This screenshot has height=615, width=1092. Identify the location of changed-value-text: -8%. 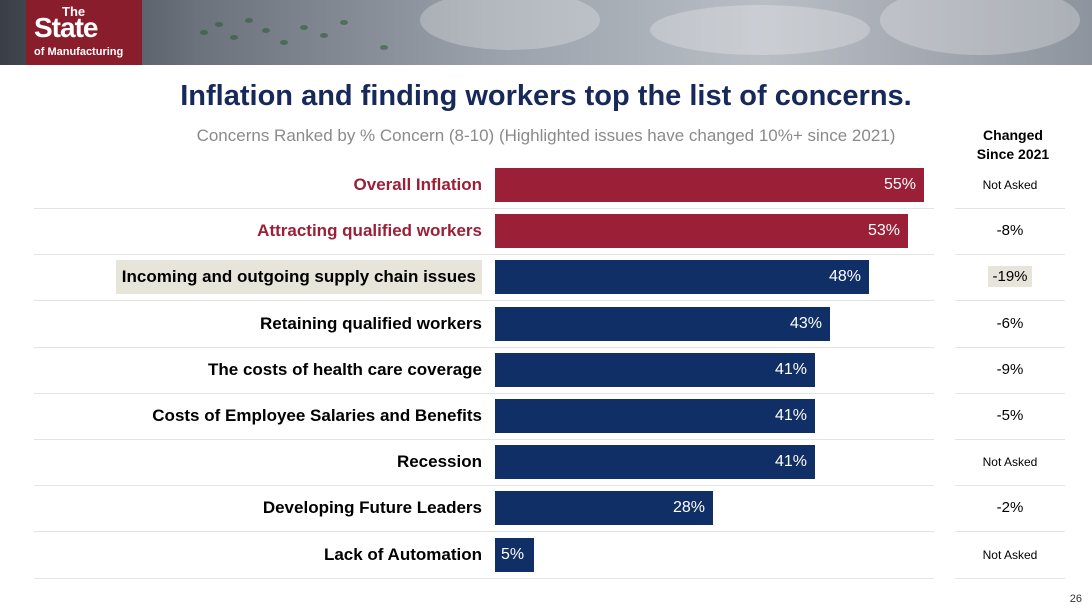
(1010, 230).